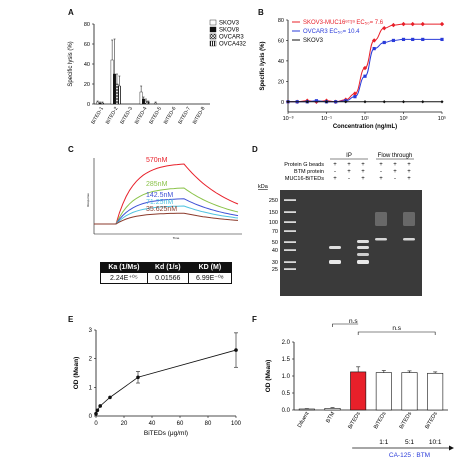  What do you see at coordinates (354, 420) in the screenshot?
I see `x-tick-label: BiTEDs` at bounding box center [354, 420].